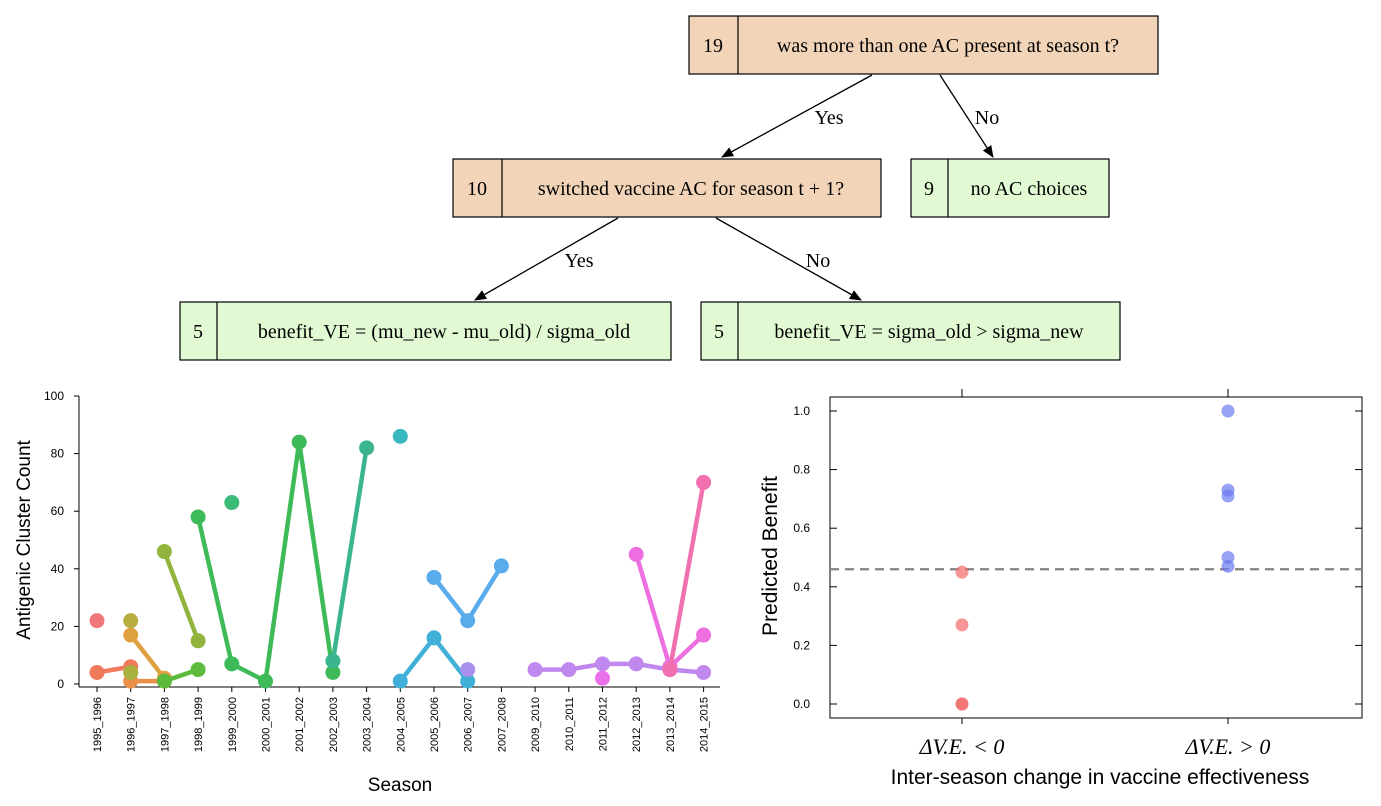 This screenshot has height=806, width=1381. Describe the element at coordinates (401, 724) in the screenshot. I see `x-tick-label: 2004_2005` at that location.